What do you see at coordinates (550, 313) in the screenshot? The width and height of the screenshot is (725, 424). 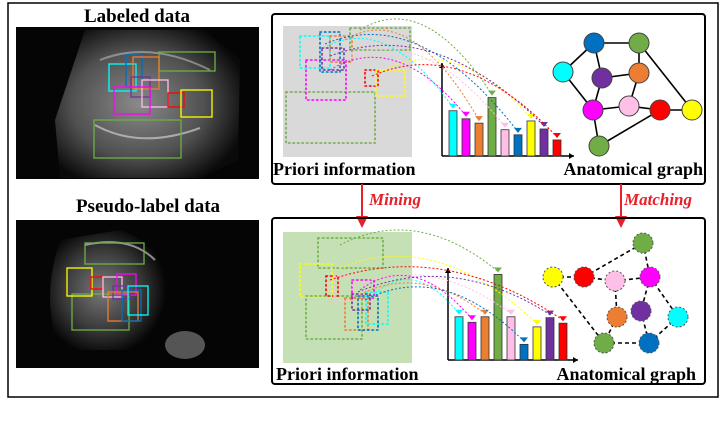 I see `purple-curve-arrowhead` at bounding box center [550, 313].